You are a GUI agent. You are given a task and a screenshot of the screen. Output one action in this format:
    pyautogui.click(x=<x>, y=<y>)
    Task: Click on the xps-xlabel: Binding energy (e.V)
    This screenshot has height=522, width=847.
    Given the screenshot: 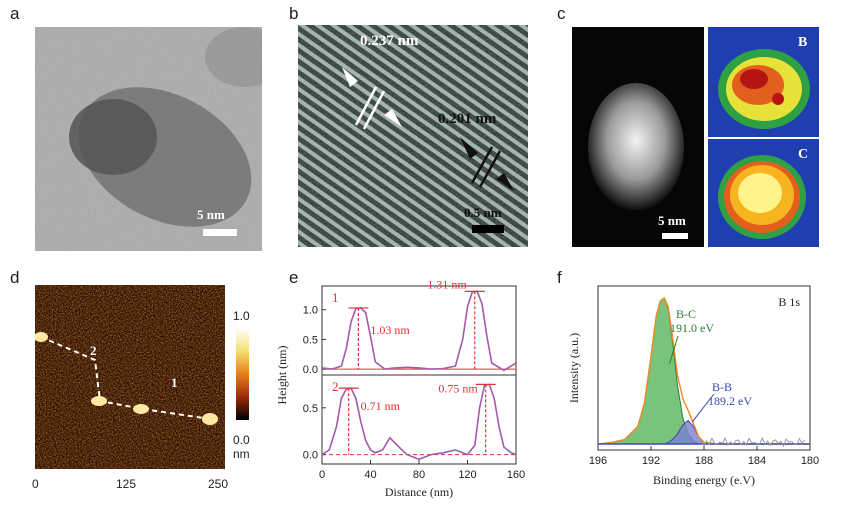 What is the action you would take?
    pyautogui.click(x=704, y=480)
    